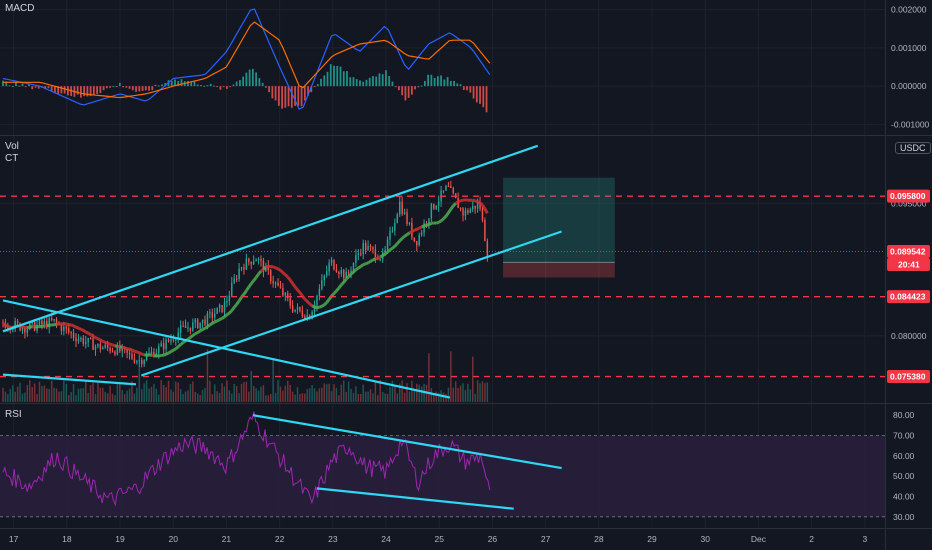  Describe the element at coordinates (706, 539) in the screenshot. I see `time-axis-label: 30` at that location.